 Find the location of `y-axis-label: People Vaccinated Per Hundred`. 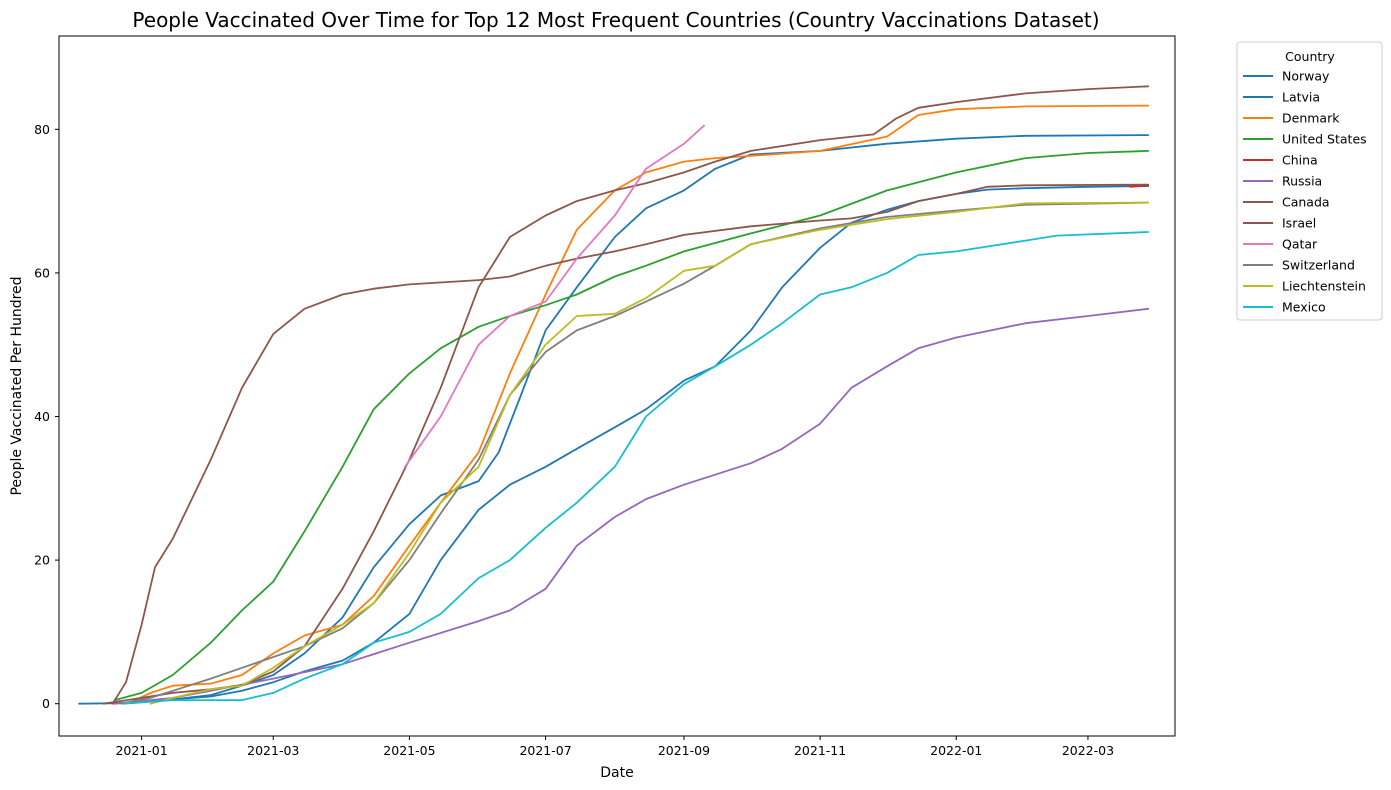

y-axis-label: People Vaccinated Per Hundred is located at coordinates (17, 385).